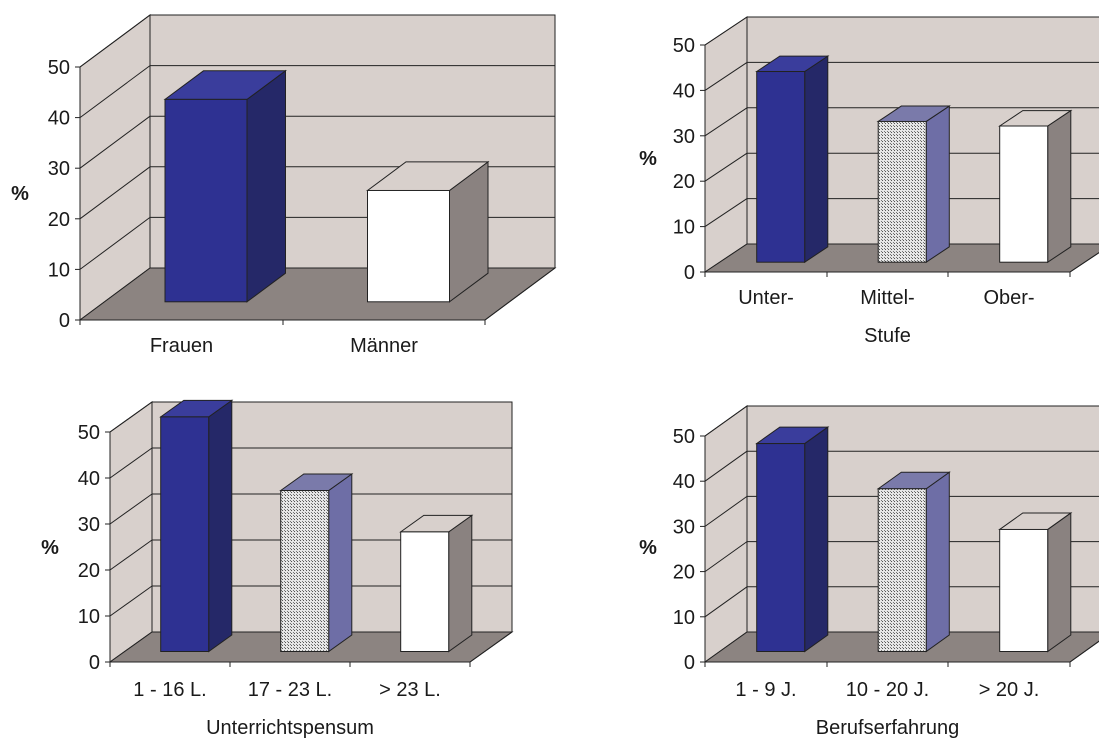  What do you see at coordinates (887, 336) in the screenshot?
I see `x-axis-label: Stufe` at bounding box center [887, 336].